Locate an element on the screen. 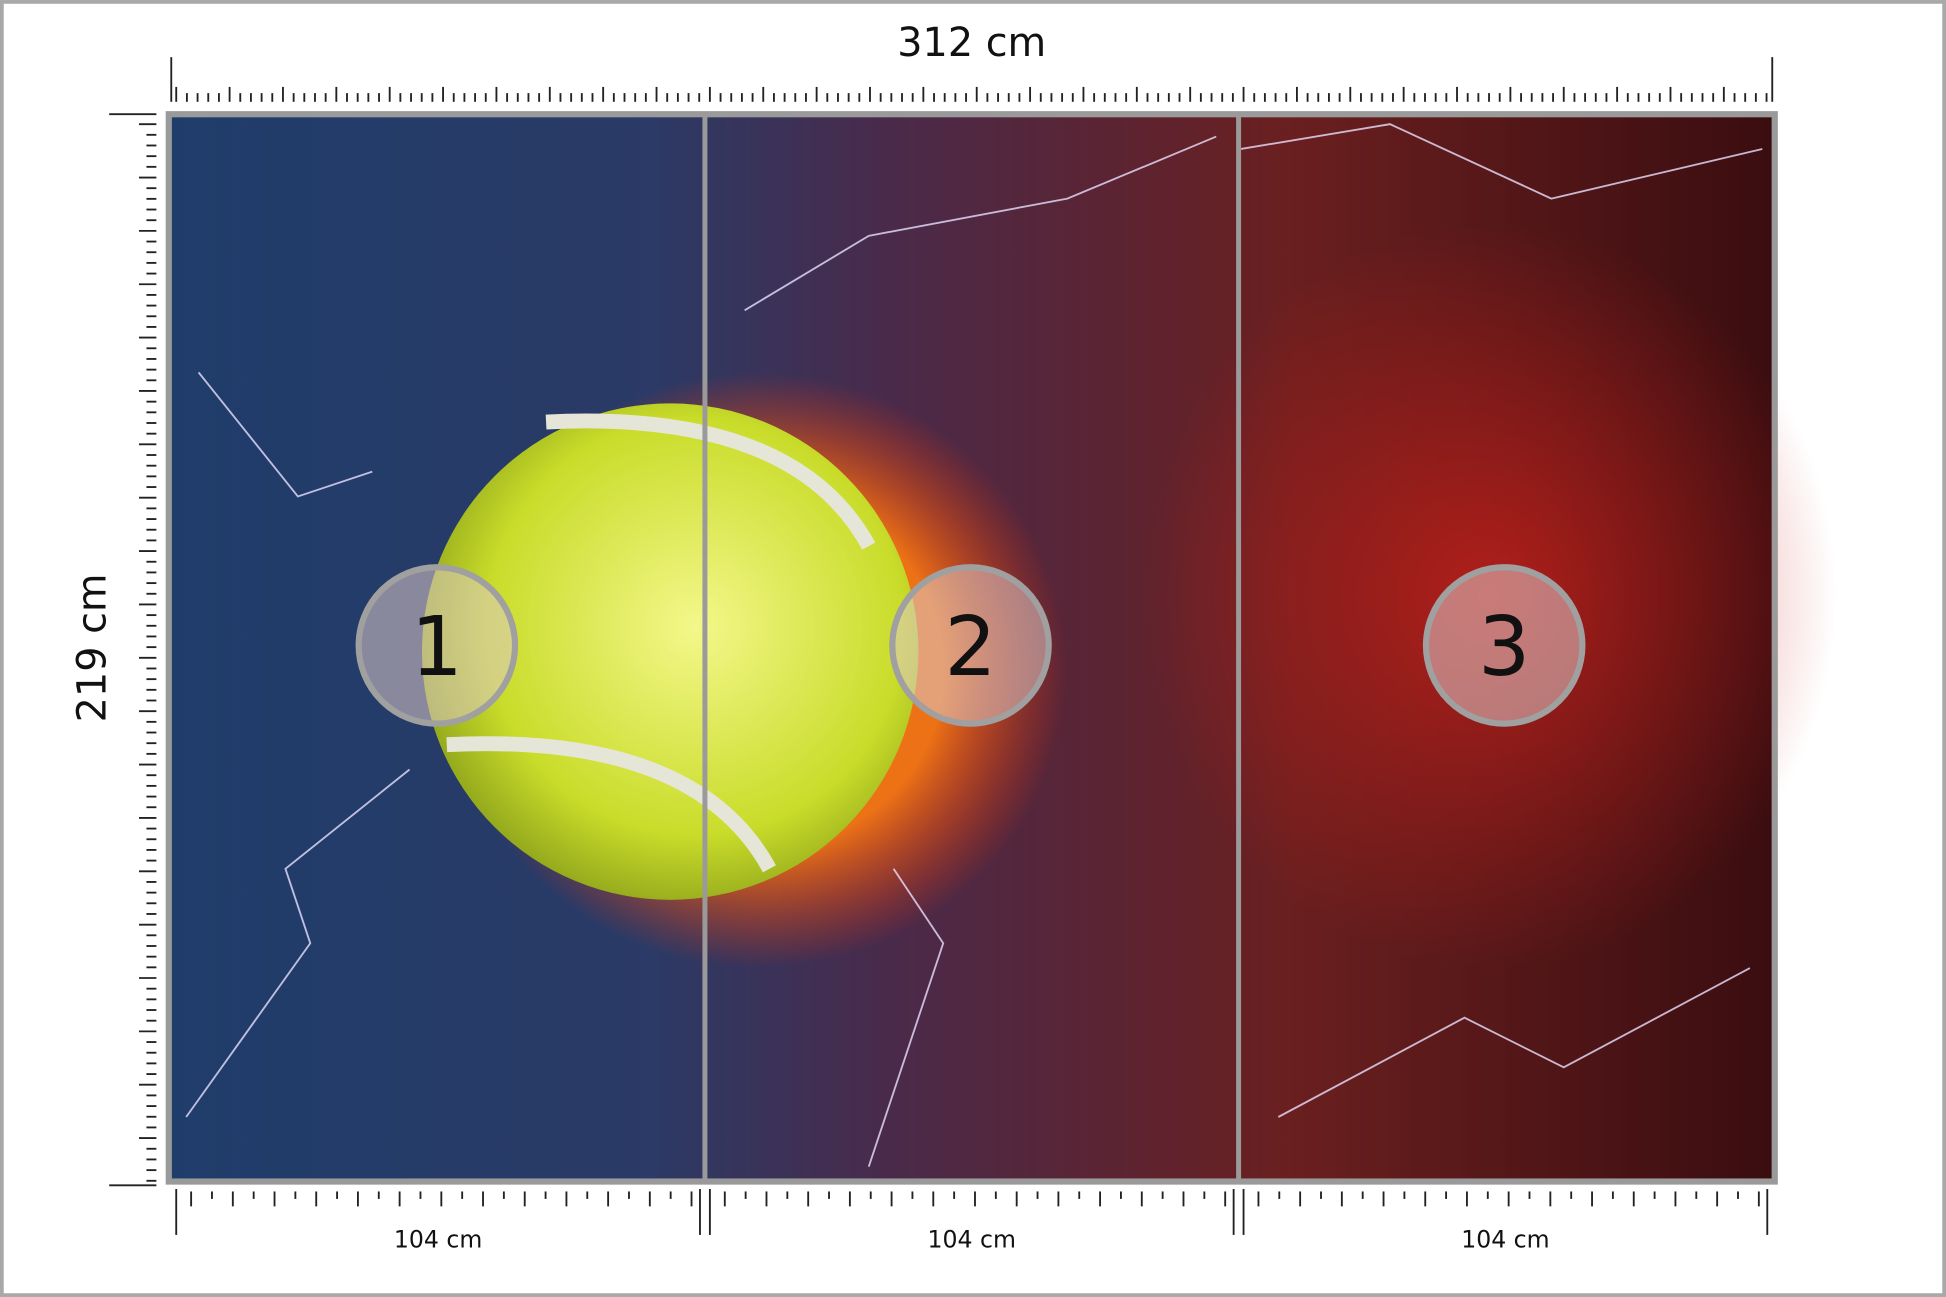 The height and width of the screenshot is (1297, 1946). panel-number: 2 is located at coordinates (970, 647).